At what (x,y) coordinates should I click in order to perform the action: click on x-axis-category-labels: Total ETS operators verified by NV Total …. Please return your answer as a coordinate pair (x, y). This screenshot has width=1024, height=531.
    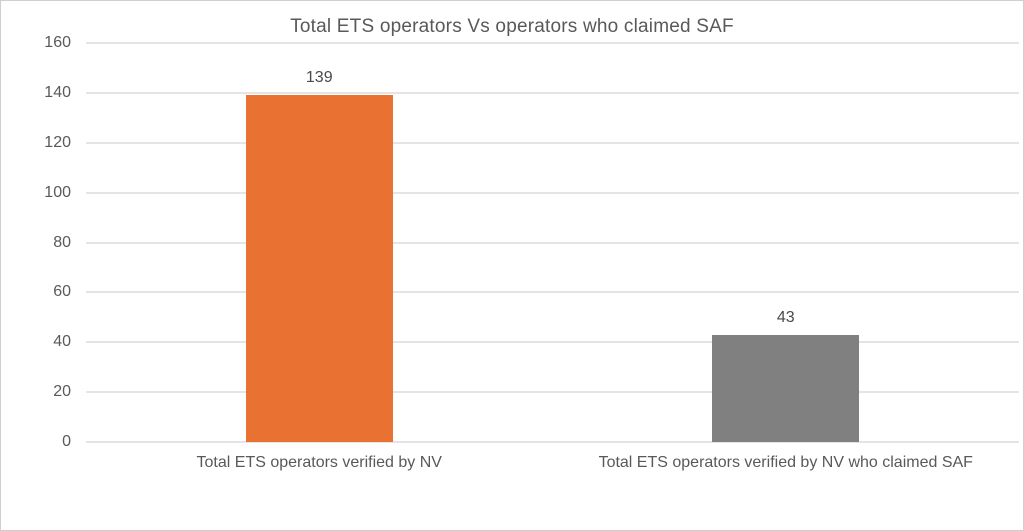
    Looking at the image, I should click on (552, 463).